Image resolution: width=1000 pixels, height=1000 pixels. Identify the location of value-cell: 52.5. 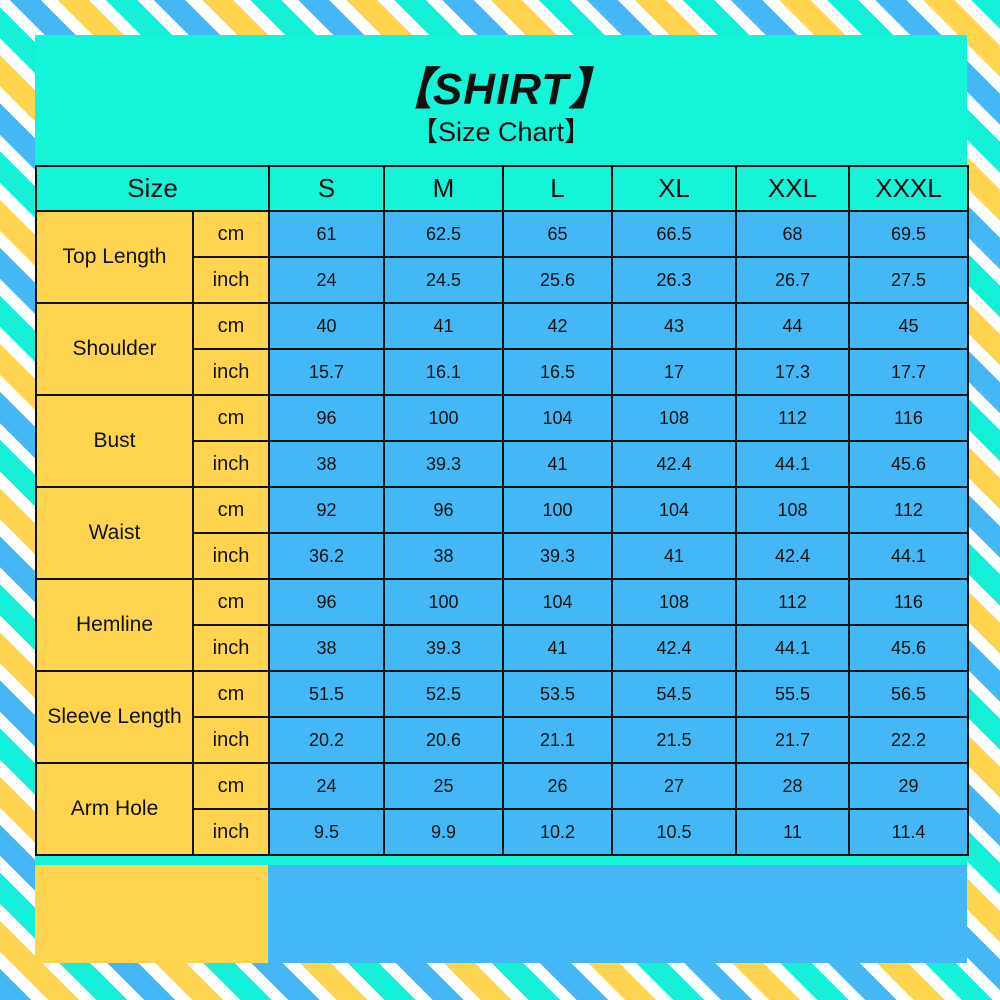
(443, 694).